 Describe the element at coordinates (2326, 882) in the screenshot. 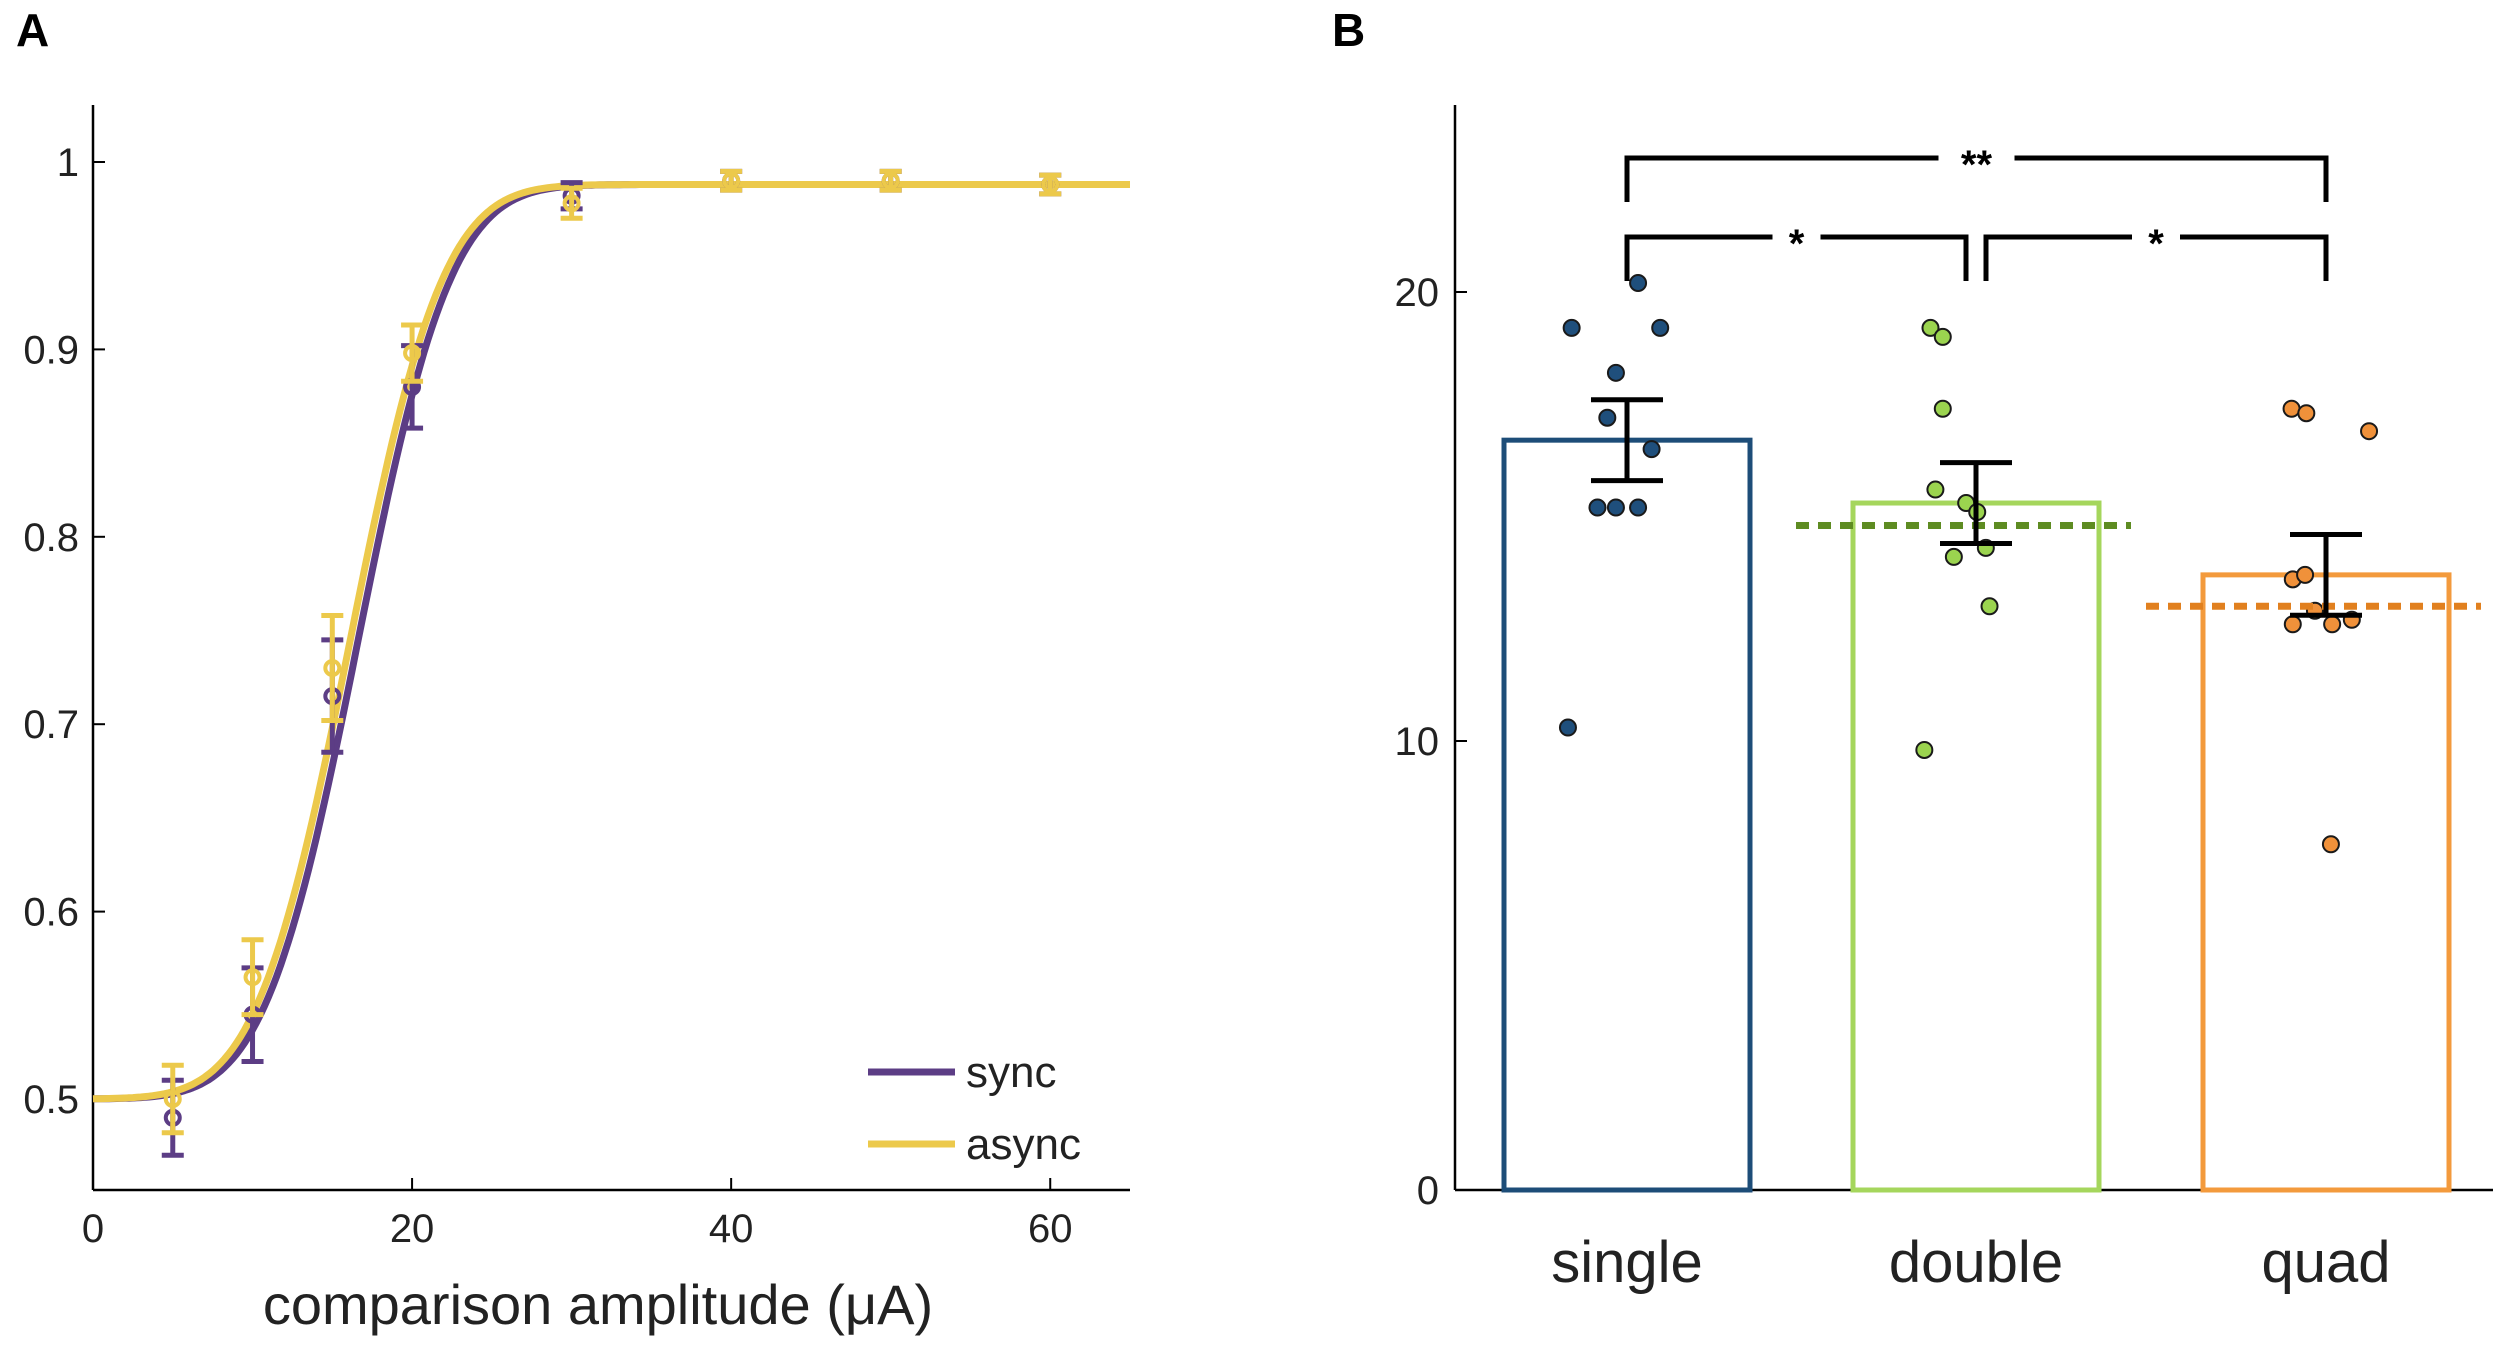

I see `panel-b-bar-quad` at that location.